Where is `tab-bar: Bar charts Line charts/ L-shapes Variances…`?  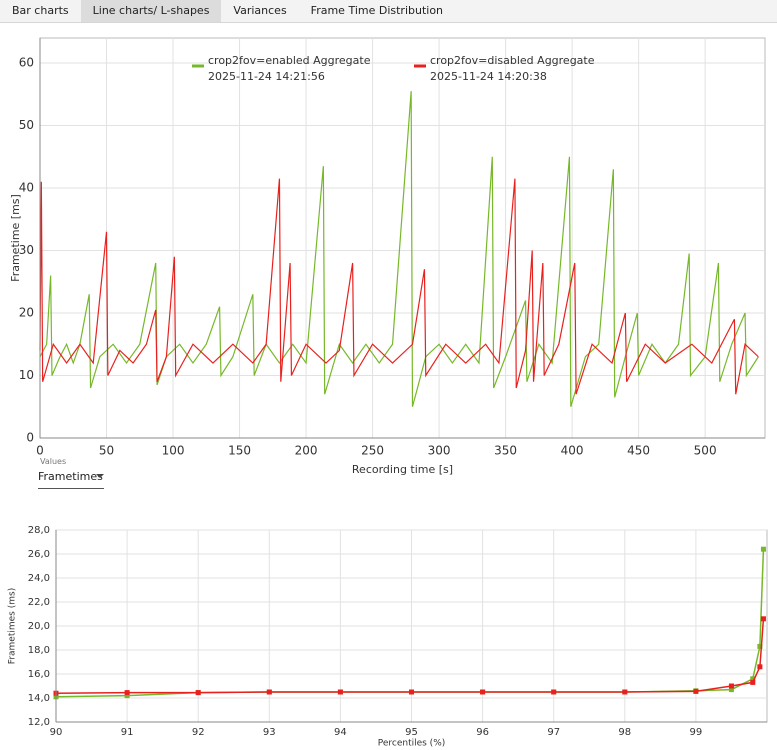
tab-bar: Bar charts Line charts/ L-shapes Variances… is located at coordinates (388, 11).